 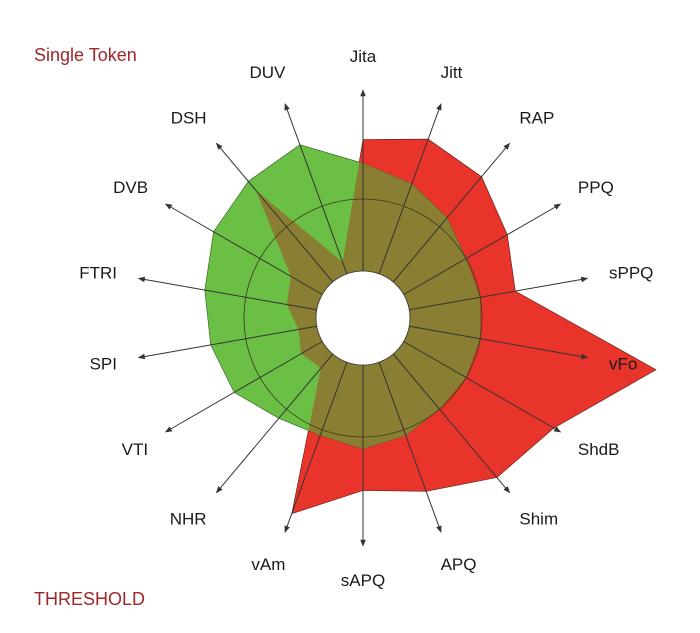 What do you see at coordinates (631, 273) in the screenshot?
I see `axis-label-sppq: sPPQ` at bounding box center [631, 273].